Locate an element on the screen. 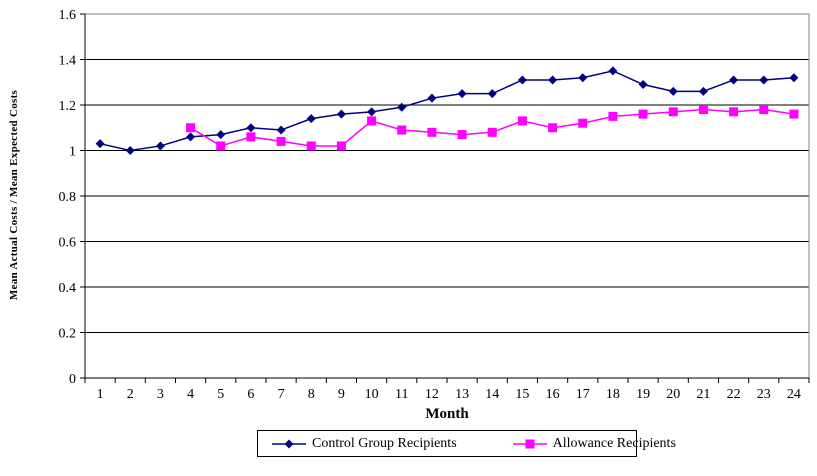 This screenshot has width=817, height=476. svg-text: 12 is located at coordinates (432, 394).